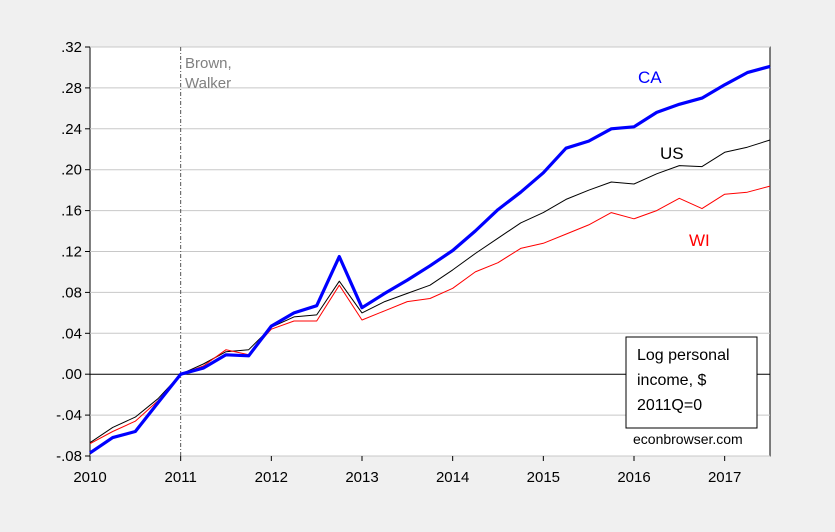 The image size is (835, 532). I want to click on note-line3: 2011Q=0, so click(669, 405).